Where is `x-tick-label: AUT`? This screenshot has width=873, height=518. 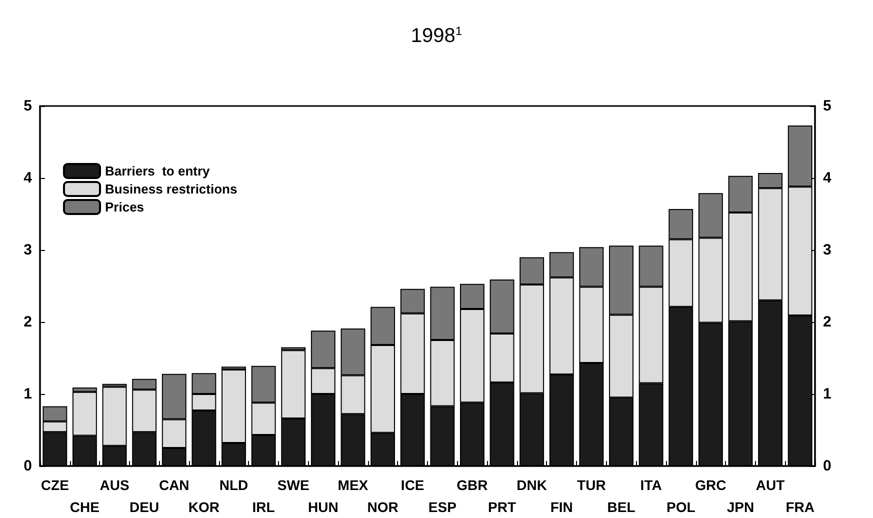 x-tick-label: AUT is located at coordinates (771, 485).